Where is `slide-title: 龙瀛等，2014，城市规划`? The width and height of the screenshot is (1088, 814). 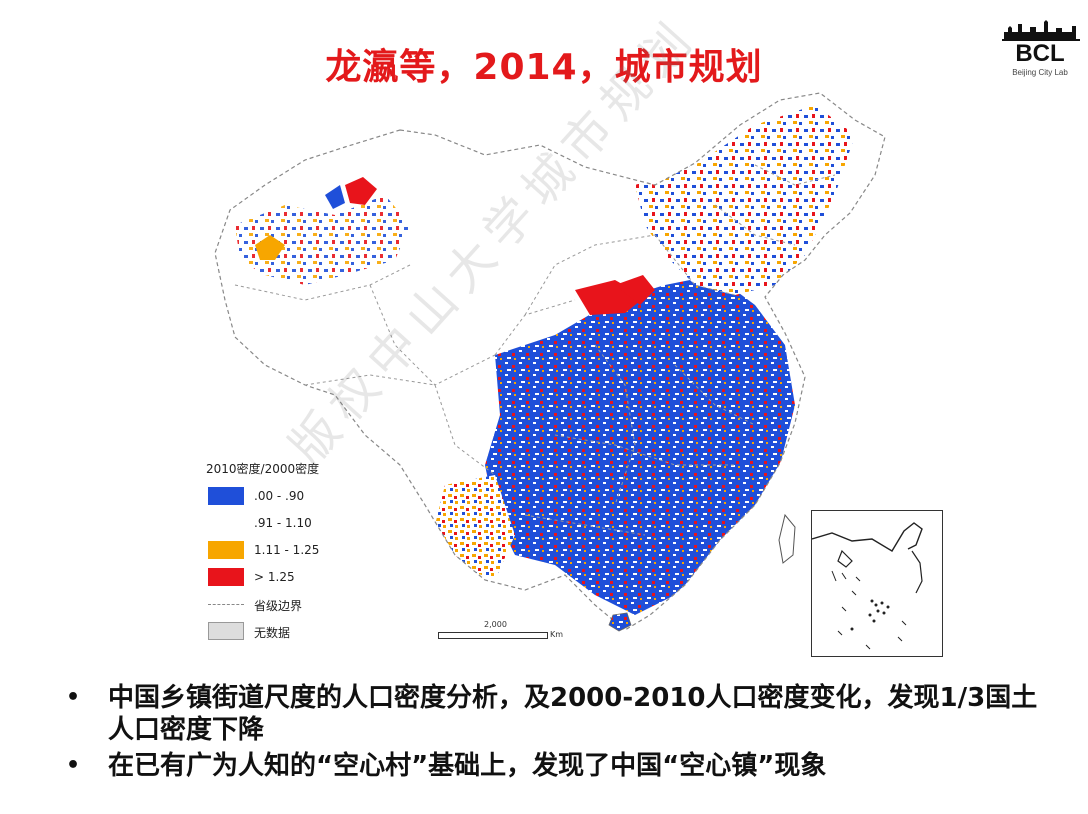
slide-title: 龙瀛等，2014，城市规划 is located at coordinates (544, 67).